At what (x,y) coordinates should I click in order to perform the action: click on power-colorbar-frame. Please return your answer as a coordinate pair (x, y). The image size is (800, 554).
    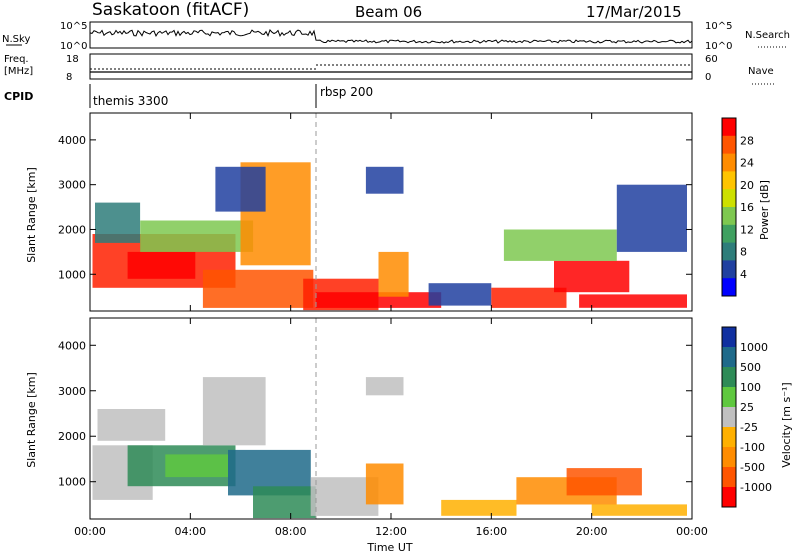
    Looking at the image, I should click on (729, 207).